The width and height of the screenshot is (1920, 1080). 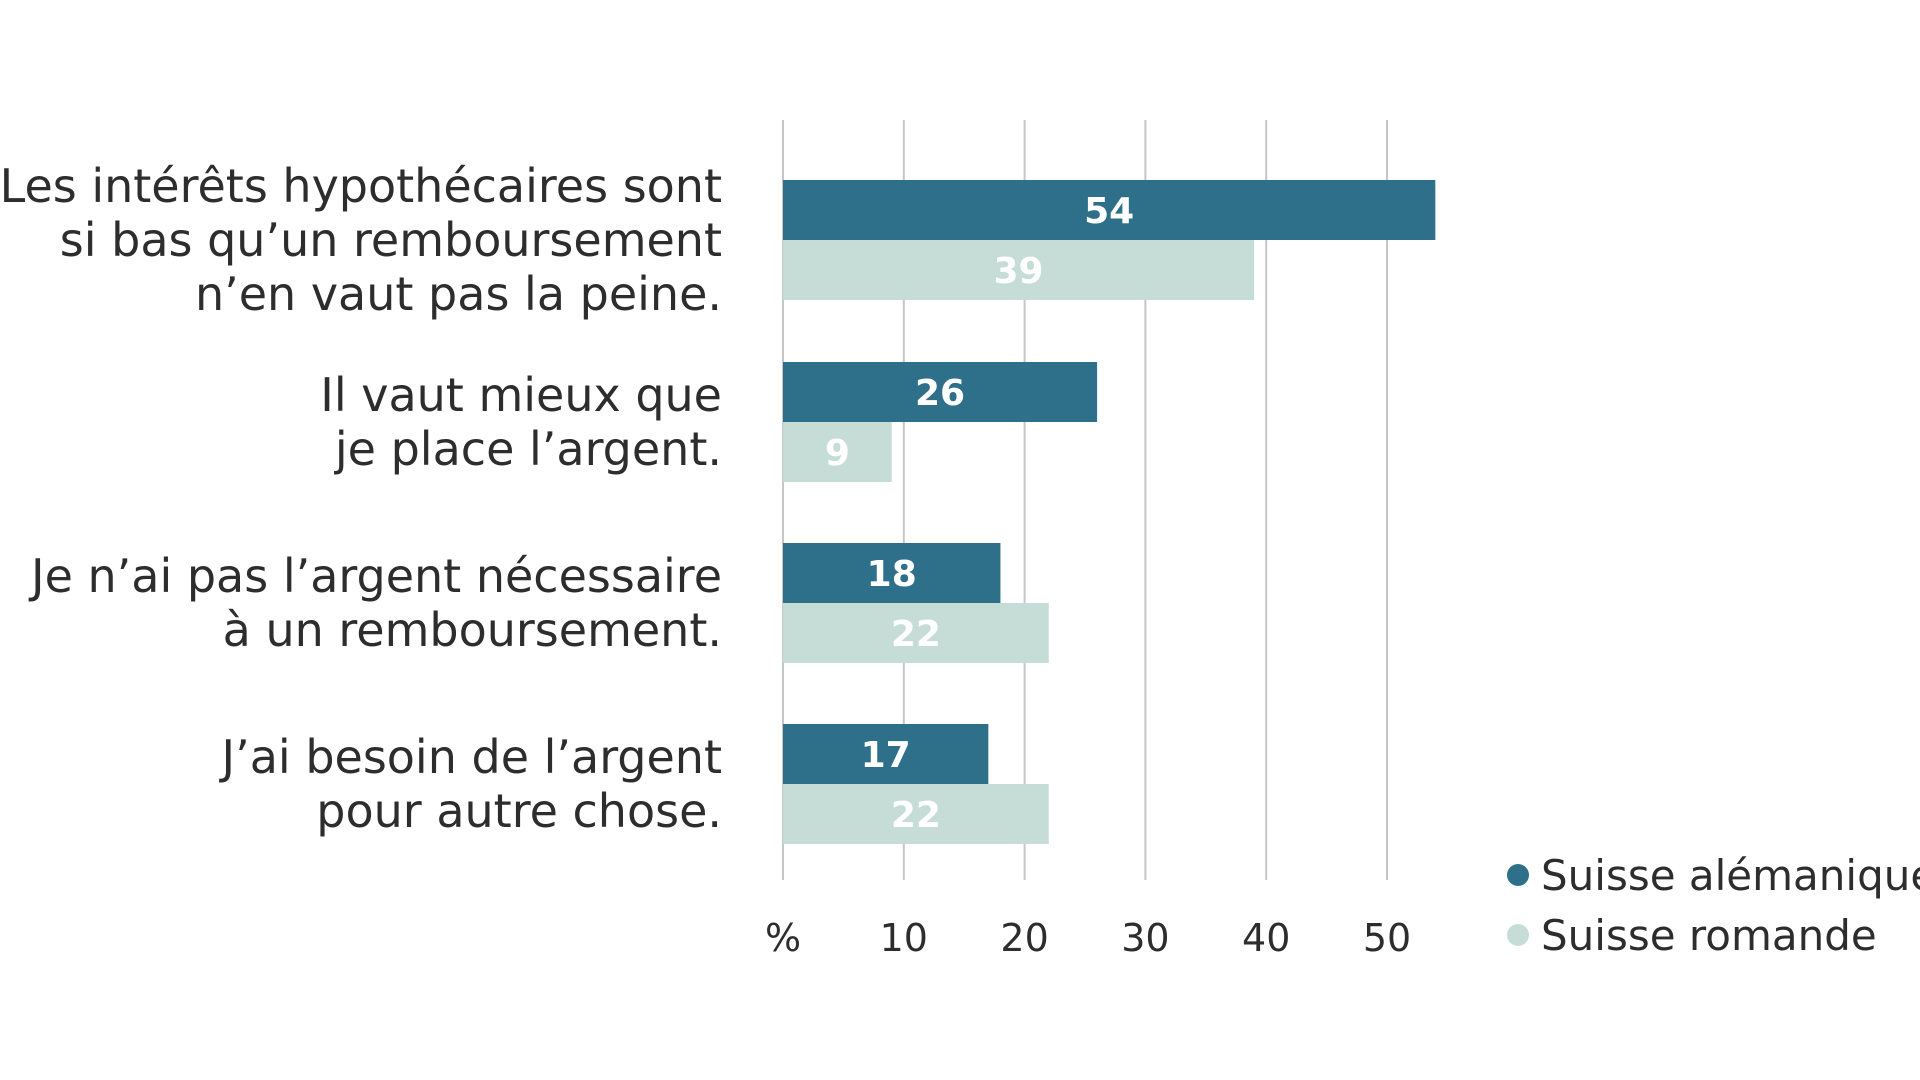 What do you see at coordinates (1145, 938) in the screenshot?
I see `x-tick-label: 30` at bounding box center [1145, 938].